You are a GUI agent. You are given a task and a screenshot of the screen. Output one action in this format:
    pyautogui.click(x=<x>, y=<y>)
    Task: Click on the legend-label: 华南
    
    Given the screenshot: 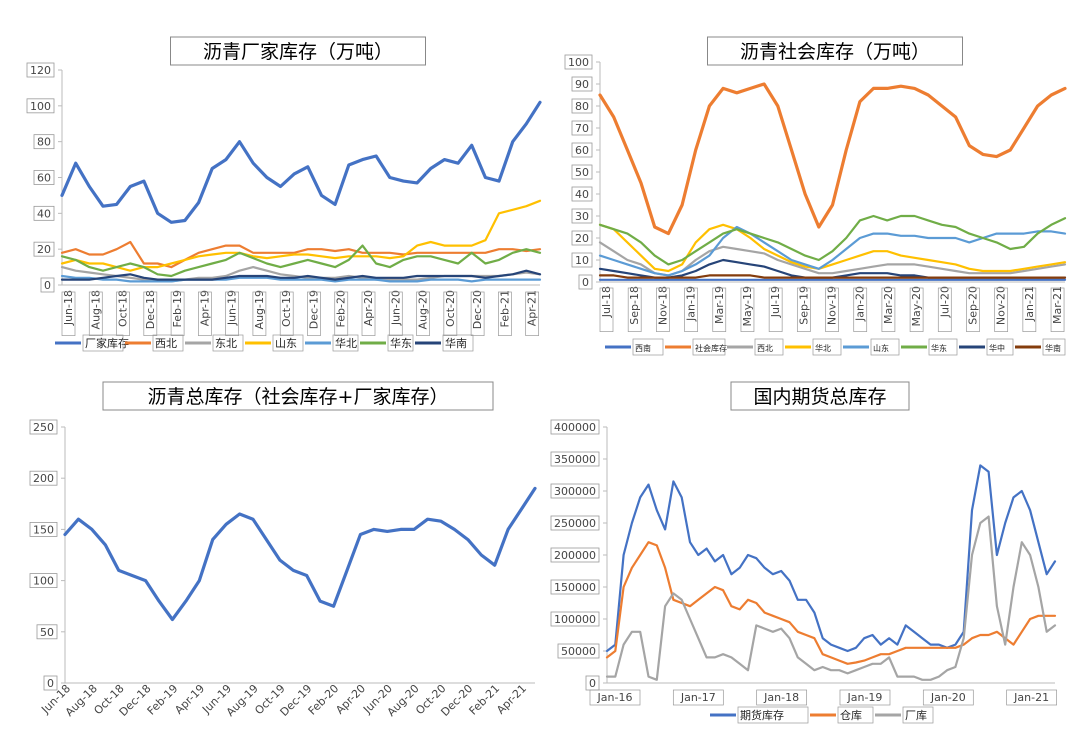 What is the action you would take?
    pyautogui.click(x=456, y=343)
    